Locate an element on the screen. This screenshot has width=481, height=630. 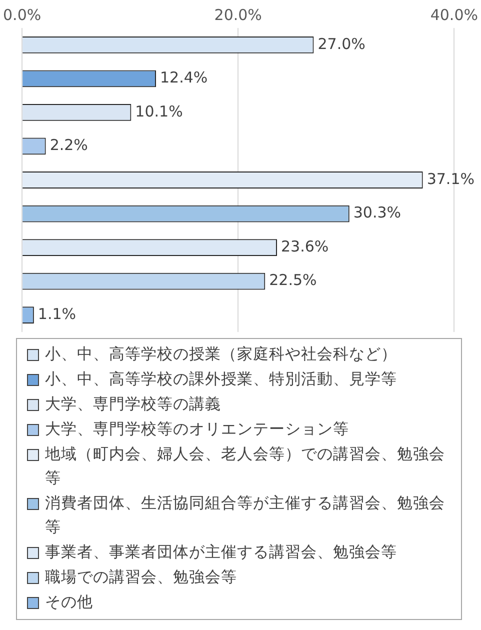
data-label: 22.5% is located at coordinates (293, 280).